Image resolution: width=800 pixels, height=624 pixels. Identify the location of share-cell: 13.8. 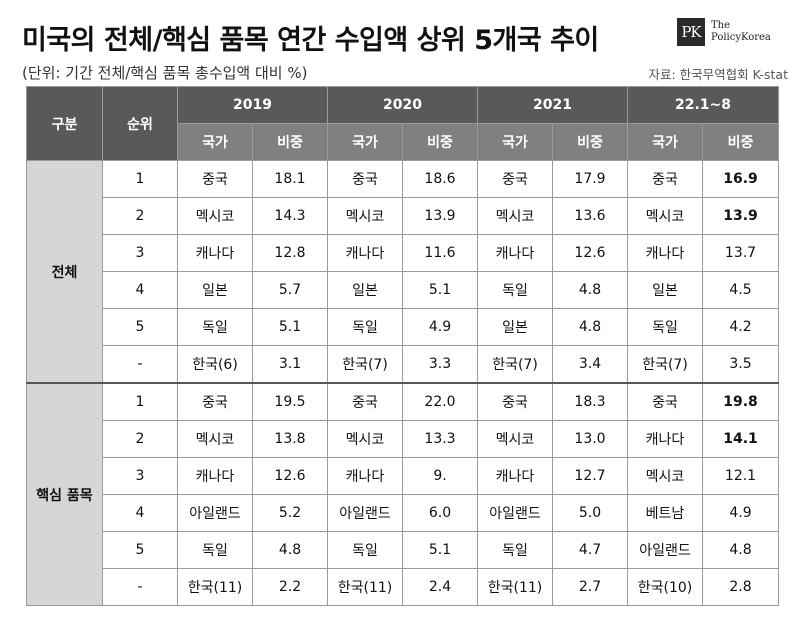
(290, 439).